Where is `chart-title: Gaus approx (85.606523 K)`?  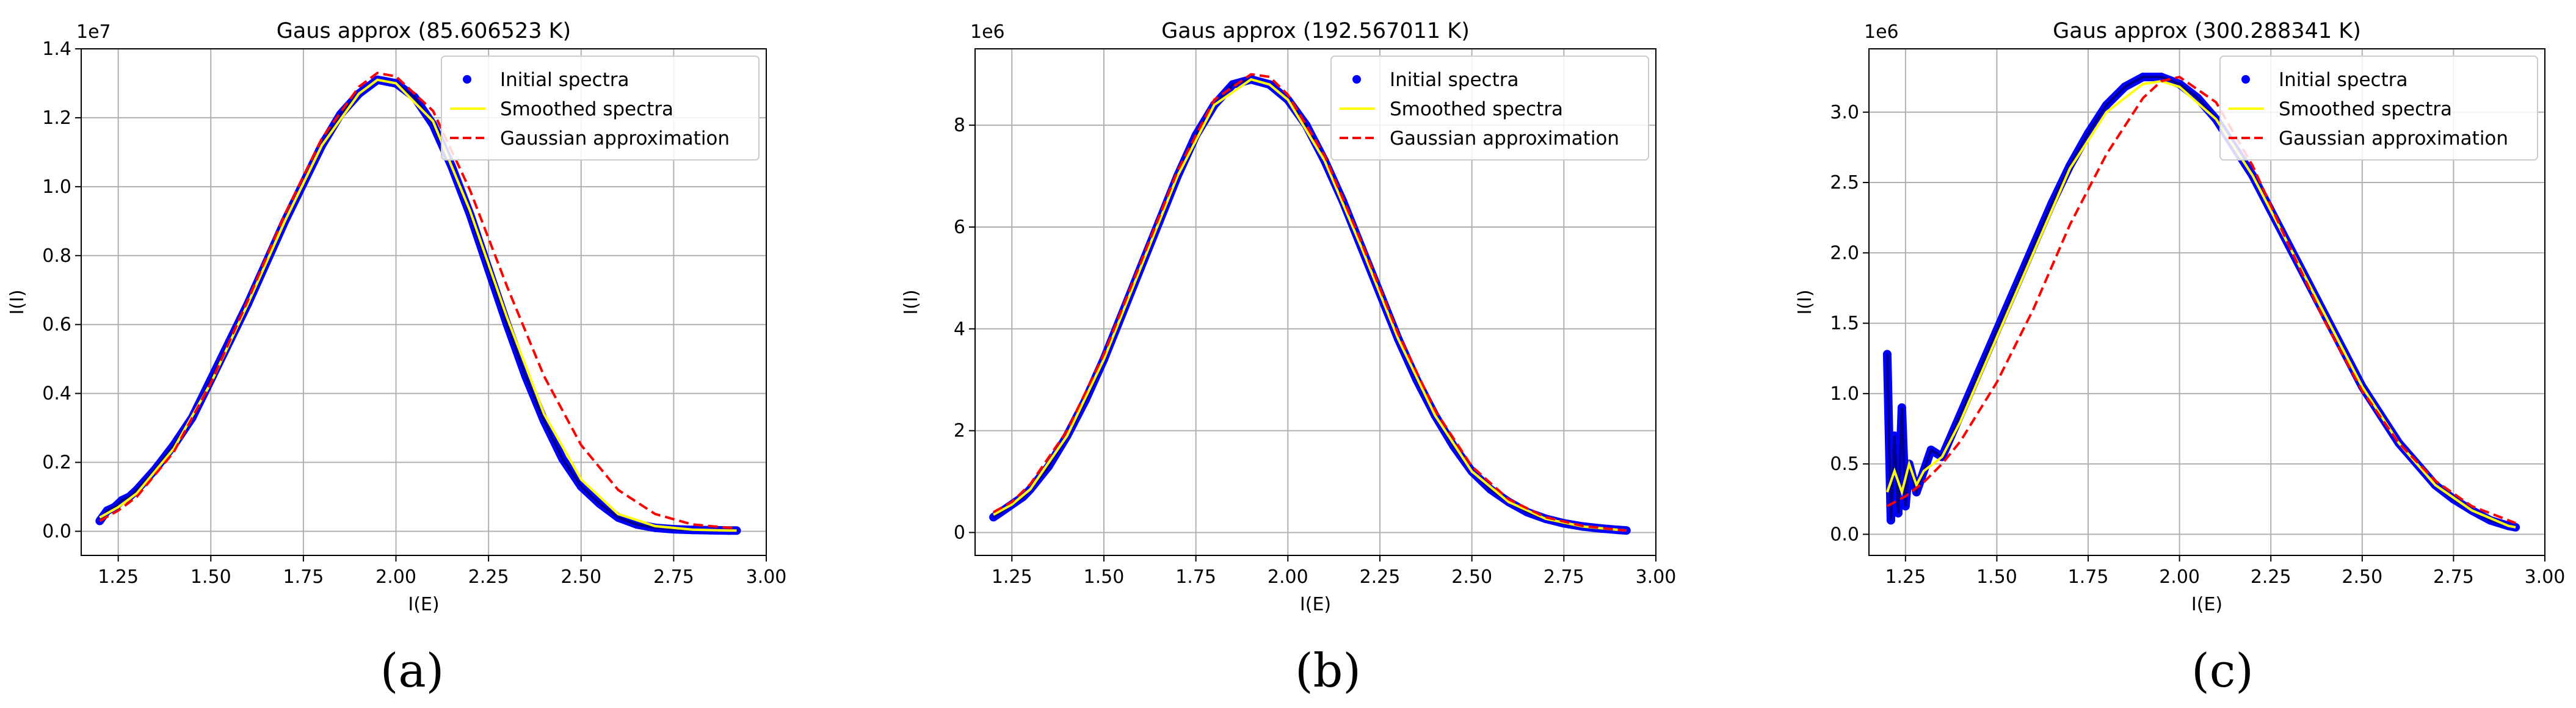
chart-title: Gaus approx (85.606523 K) is located at coordinates (424, 31).